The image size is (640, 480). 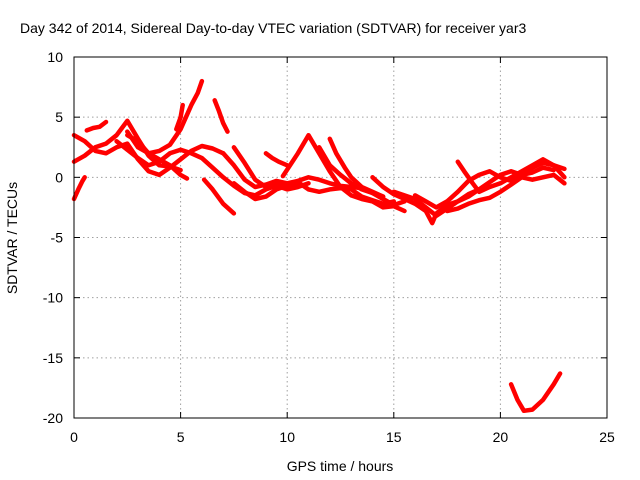 I want to click on series-track-t23, so click(x=535, y=392).